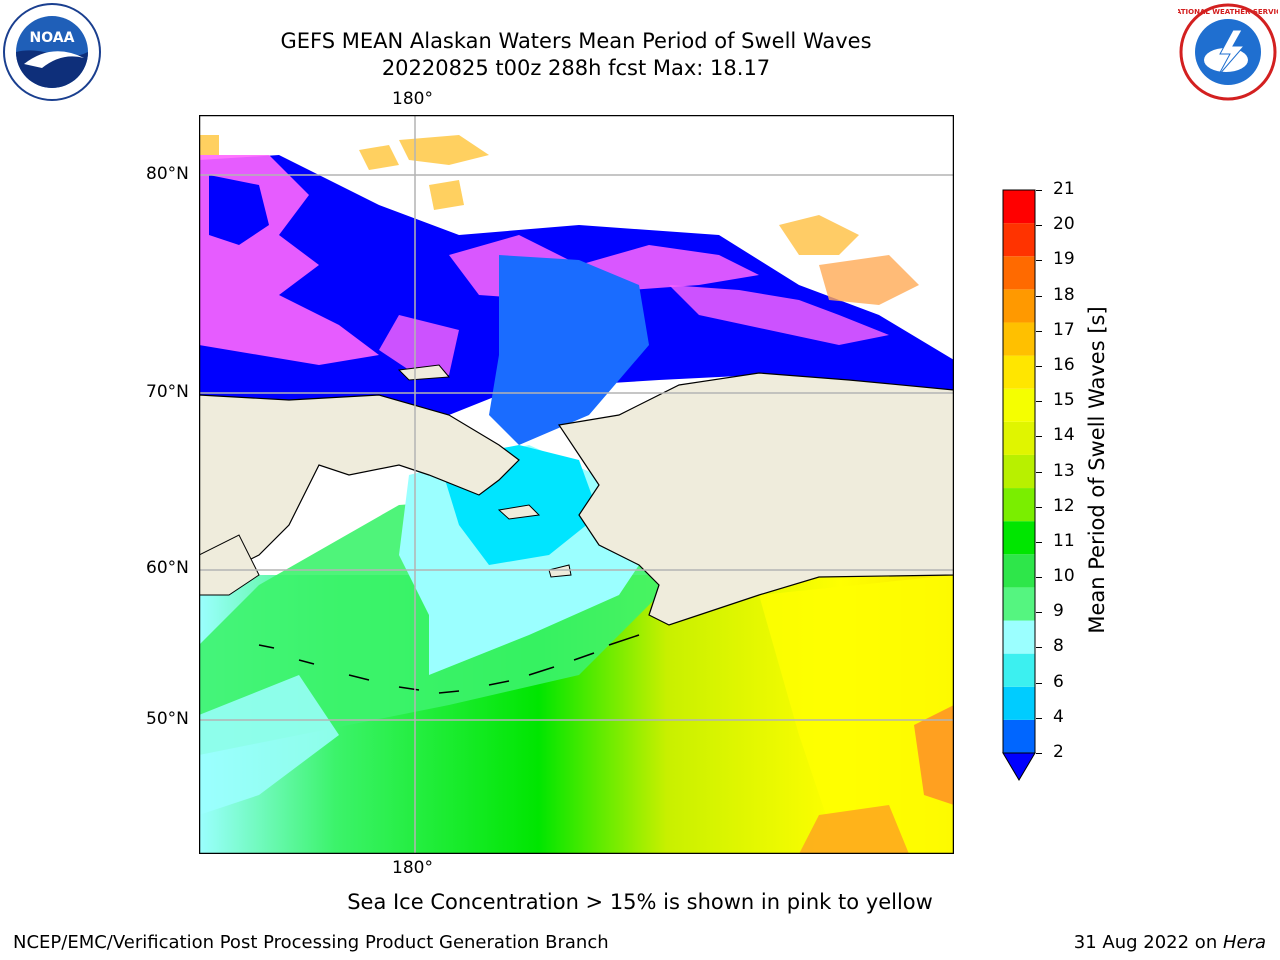  I want to click on colorbar-tick-label: 16, so click(1064, 364).